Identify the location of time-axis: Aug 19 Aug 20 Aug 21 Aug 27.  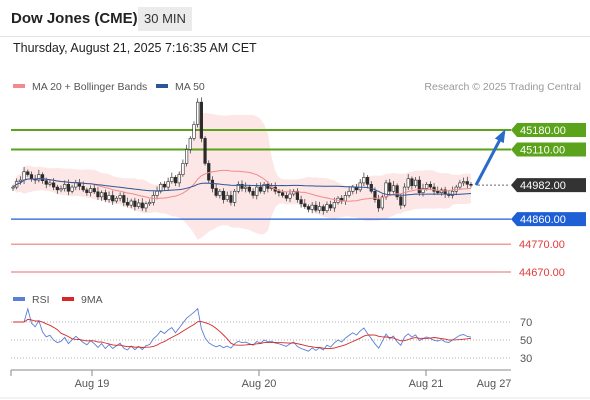
(295, 384).